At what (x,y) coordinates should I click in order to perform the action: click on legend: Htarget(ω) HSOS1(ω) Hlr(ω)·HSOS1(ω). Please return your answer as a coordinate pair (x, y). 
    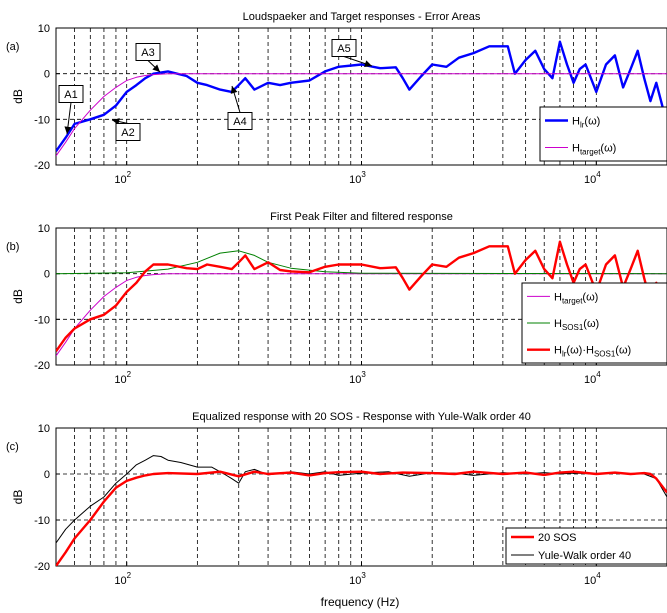
    Looking at the image, I should click on (594, 323).